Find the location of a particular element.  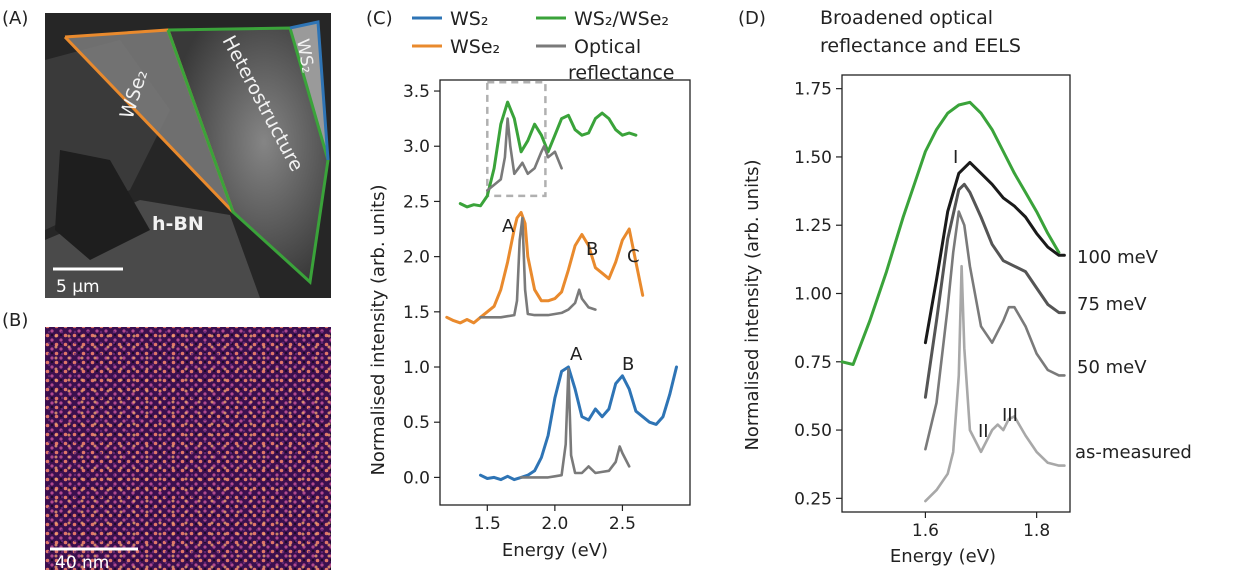

peak-label-wse2-c: C is located at coordinates (633, 256).